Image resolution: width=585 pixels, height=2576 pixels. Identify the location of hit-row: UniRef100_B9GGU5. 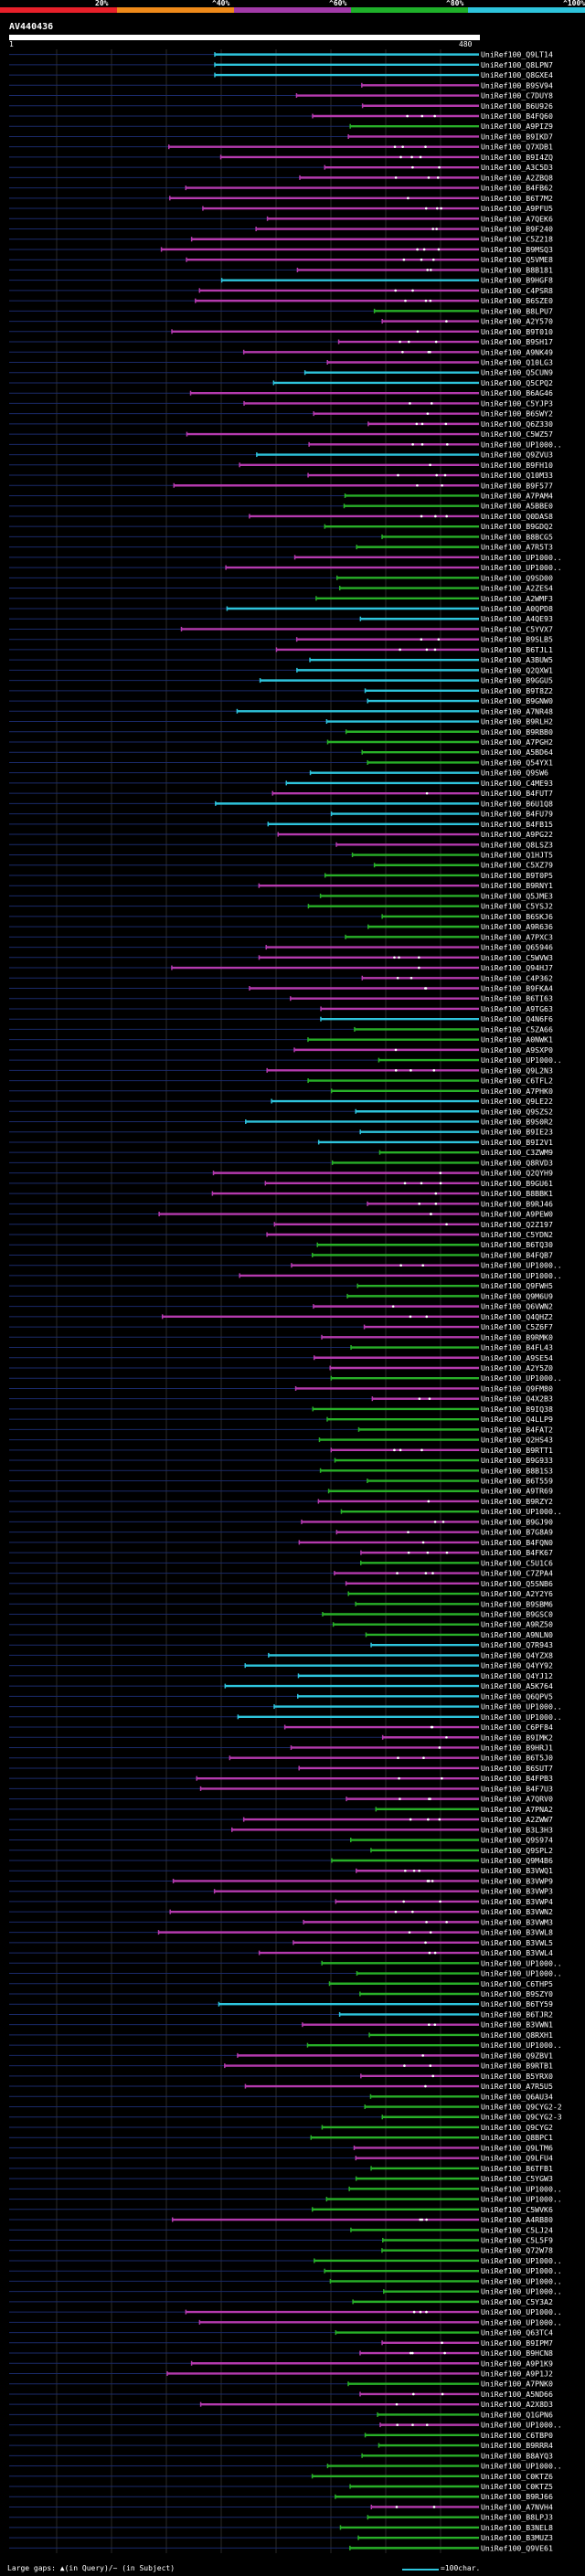
(281, 680).